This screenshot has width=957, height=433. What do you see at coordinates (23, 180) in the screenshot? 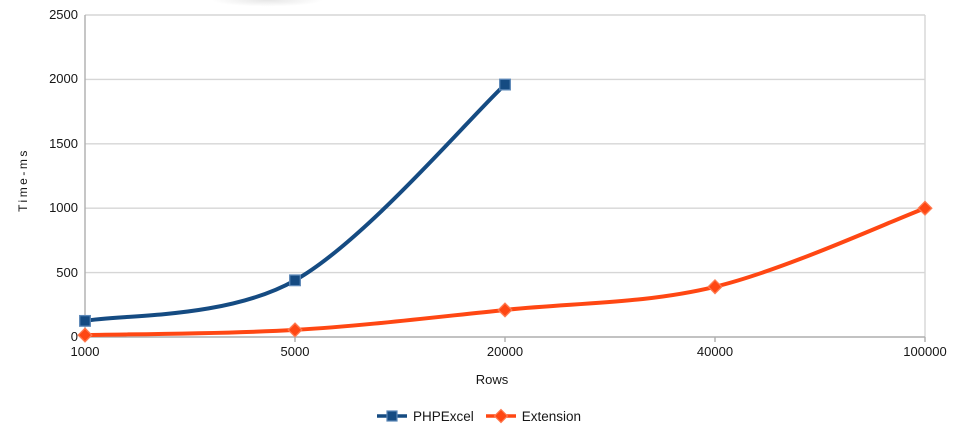
I see `y-axis-title: Time-ms` at bounding box center [23, 180].